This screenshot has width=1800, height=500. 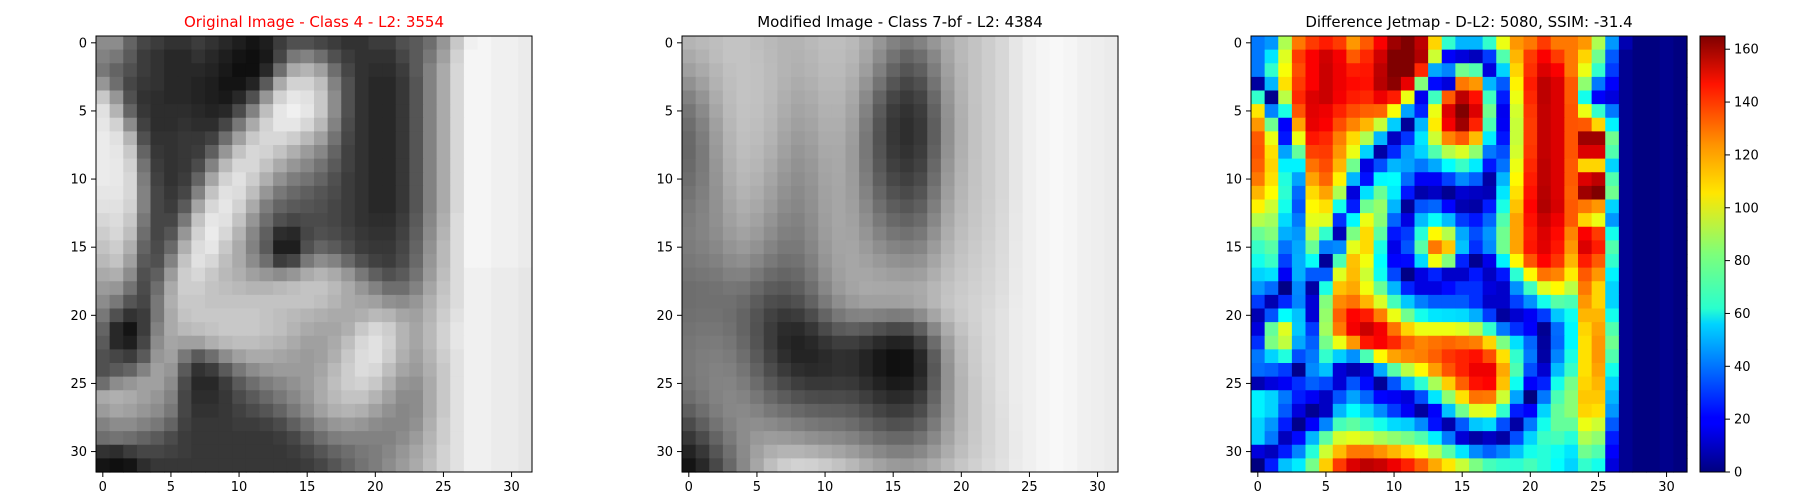 What do you see at coordinates (375, 487) in the screenshot?
I see `x-tick-label: 20` at bounding box center [375, 487].